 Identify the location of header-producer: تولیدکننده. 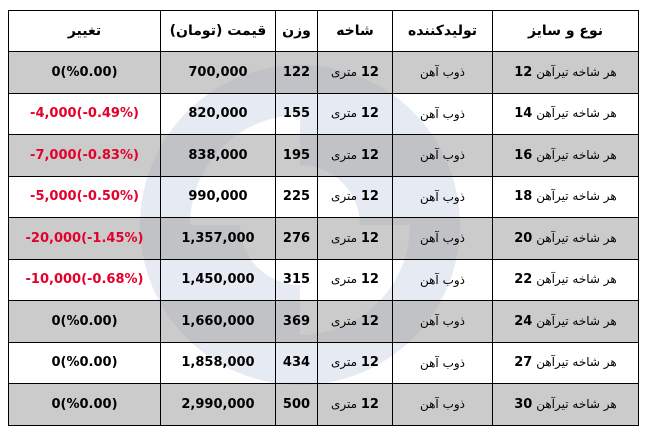
(442, 31).